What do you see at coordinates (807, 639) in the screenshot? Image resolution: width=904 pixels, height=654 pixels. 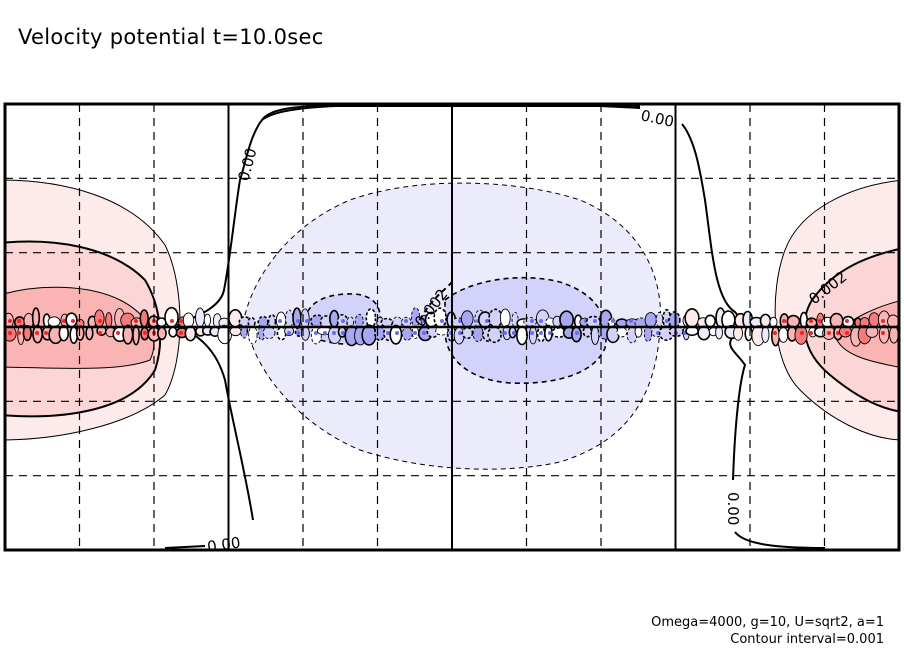 I see `contour-interval-text: Contour interval=0.001` at bounding box center [807, 639].